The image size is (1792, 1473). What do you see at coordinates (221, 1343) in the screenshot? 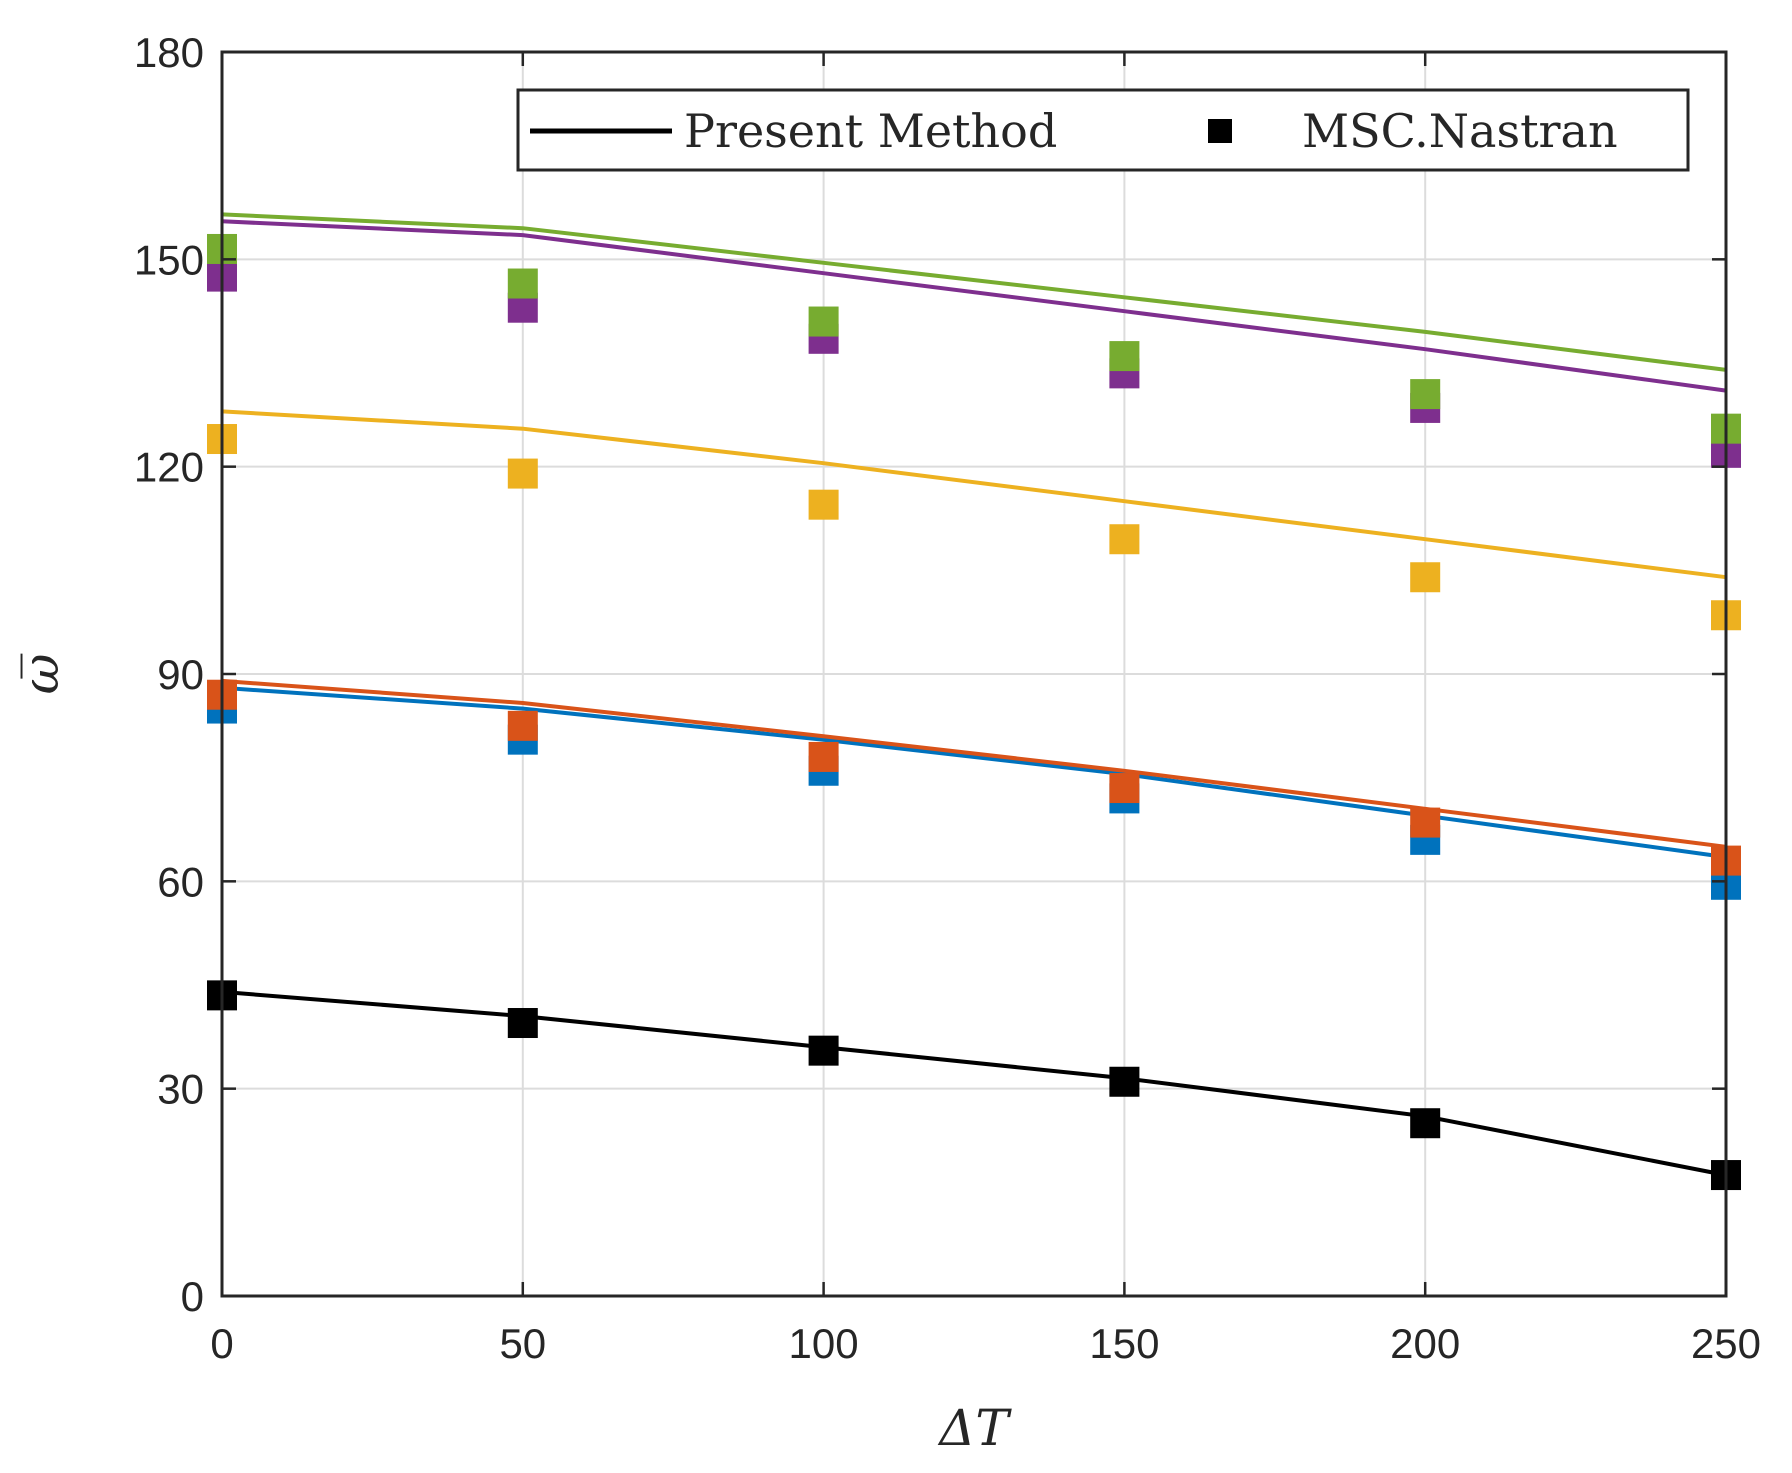
I see `x-tick-label: 0` at bounding box center [221, 1343].